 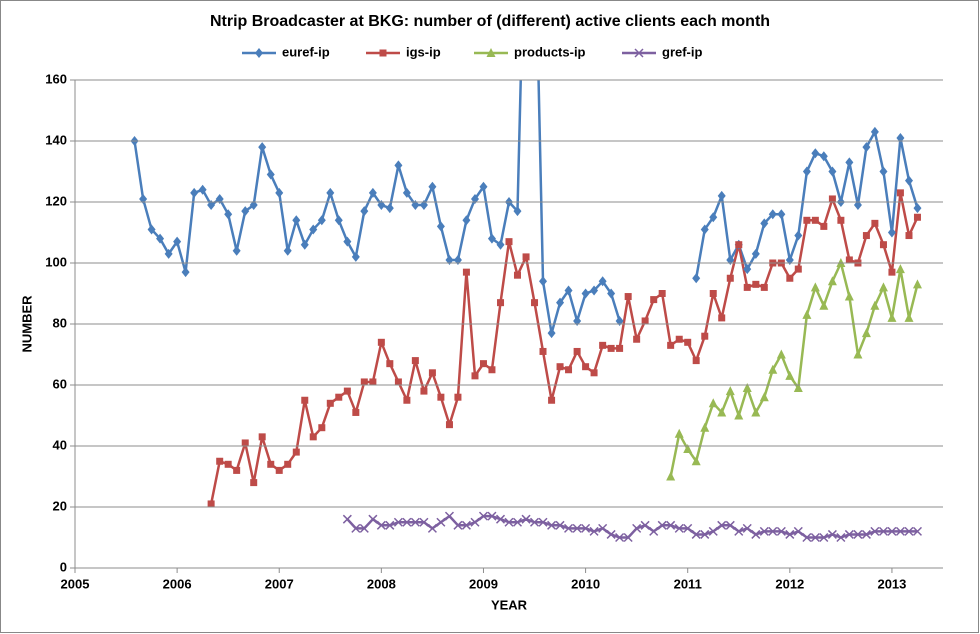 I want to click on x-tick-label: 2010, so click(x=585, y=583).